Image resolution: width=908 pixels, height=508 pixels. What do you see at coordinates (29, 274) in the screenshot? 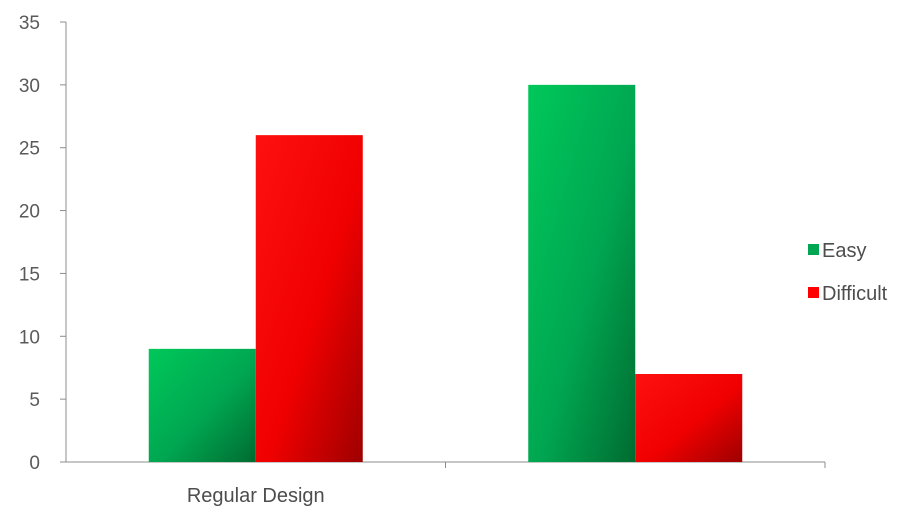
I see `y-tick-label: 15` at bounding box center [29, 274].